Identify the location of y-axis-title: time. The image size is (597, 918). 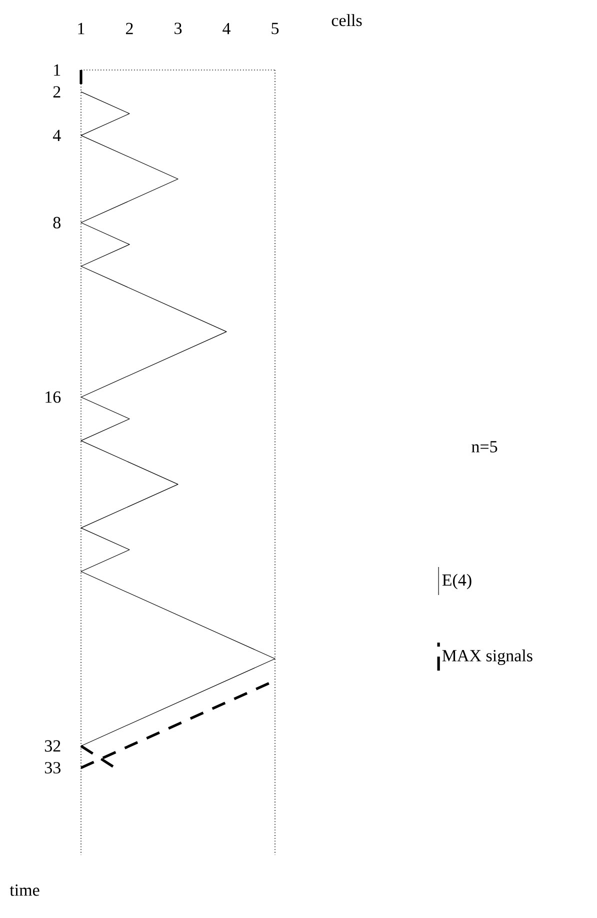
(25, 890).